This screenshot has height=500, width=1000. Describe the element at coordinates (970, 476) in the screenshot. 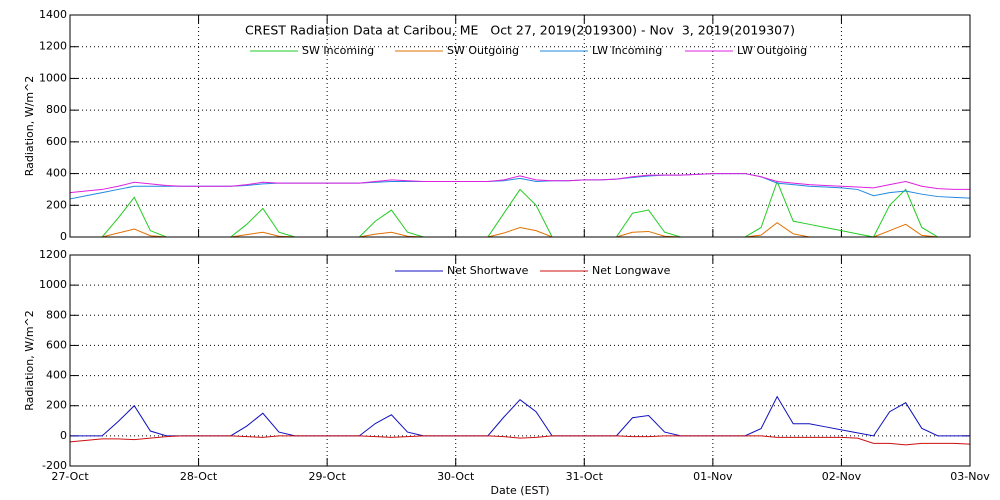

I see `x-tick-label: 03-Nov` at that location.